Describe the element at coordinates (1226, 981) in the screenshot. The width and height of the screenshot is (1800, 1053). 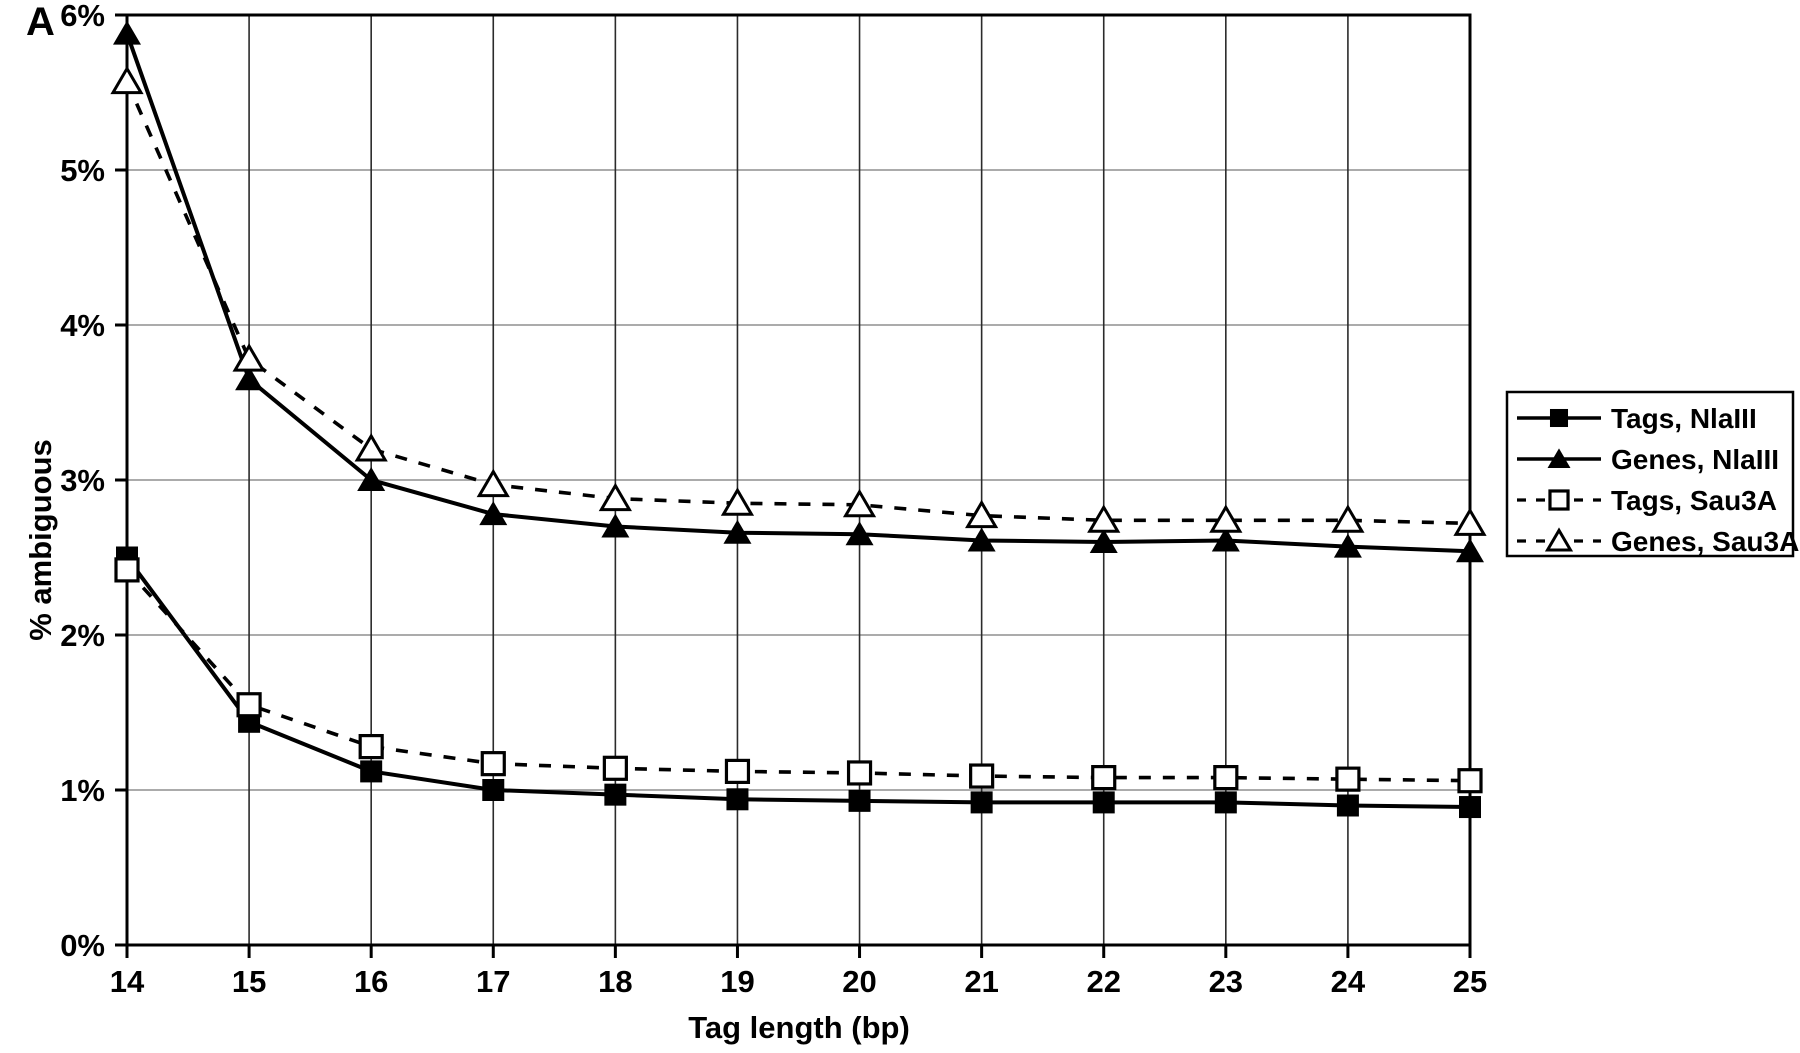
I see `x-tick-label: 23` at that location.